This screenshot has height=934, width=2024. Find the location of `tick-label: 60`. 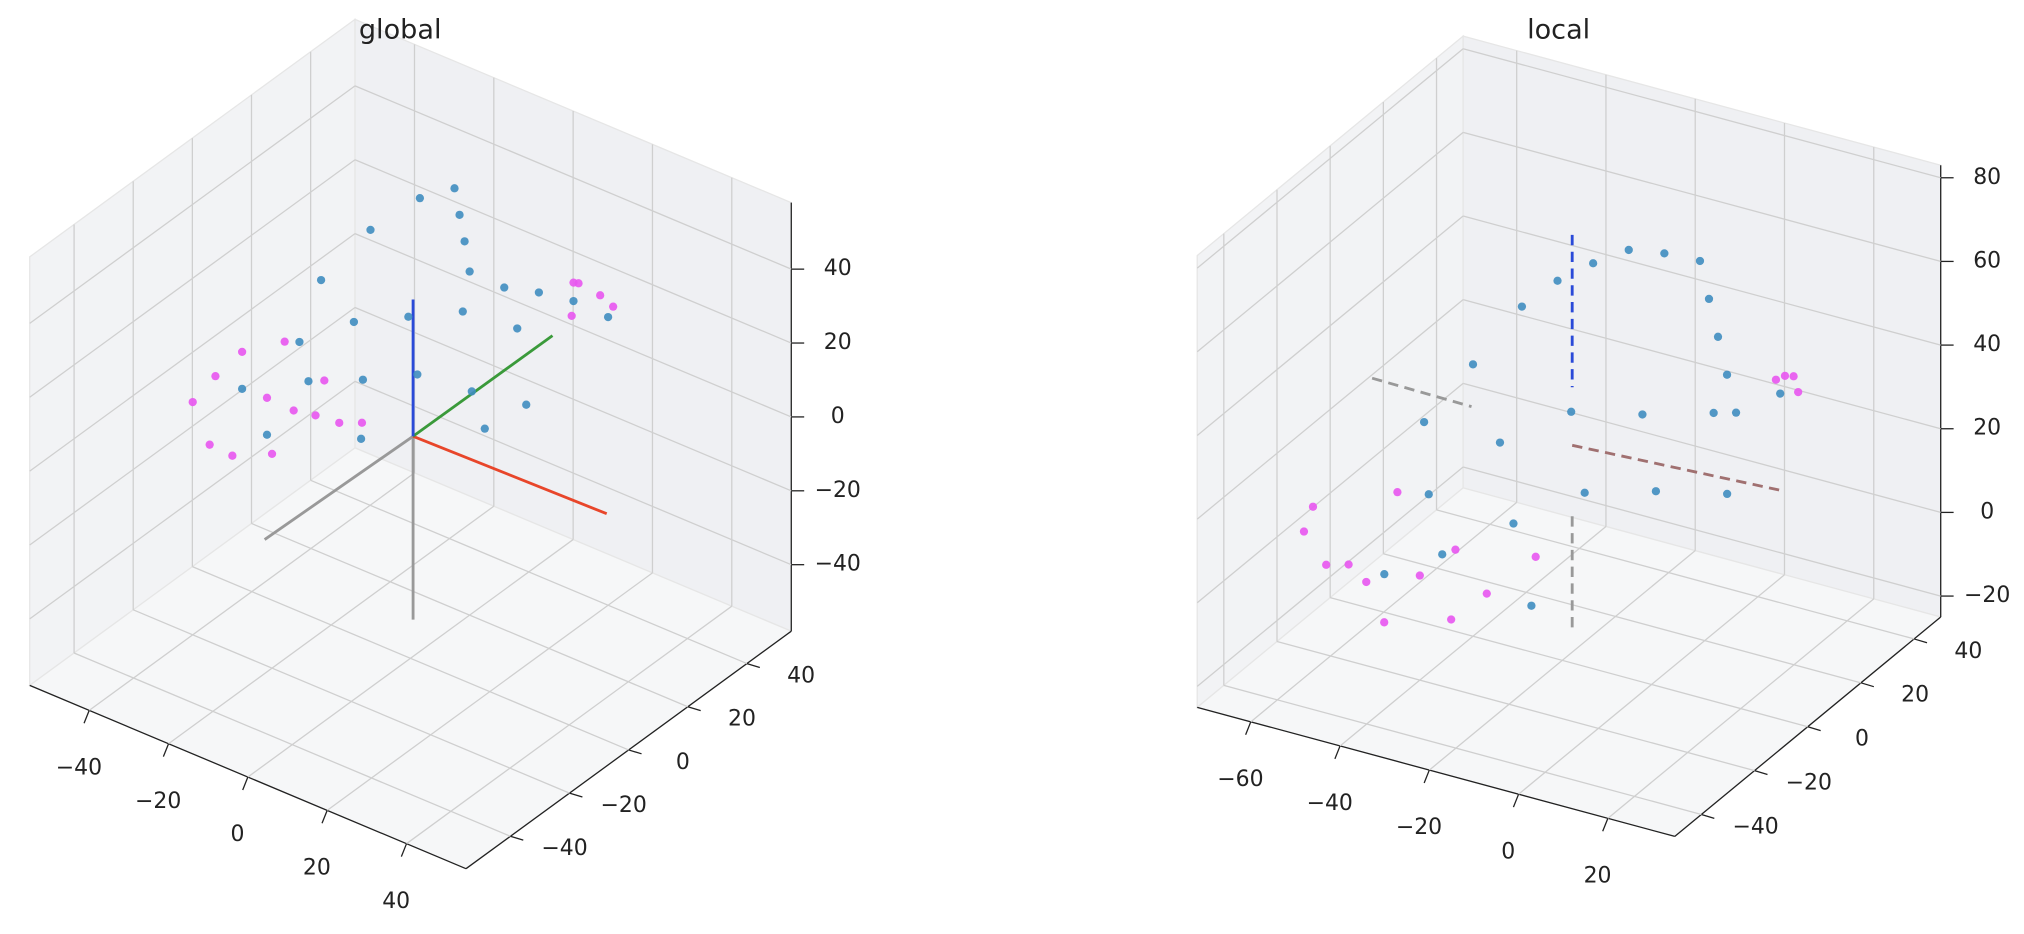

tick-label: 60 is located at coordinates (1987, 260).